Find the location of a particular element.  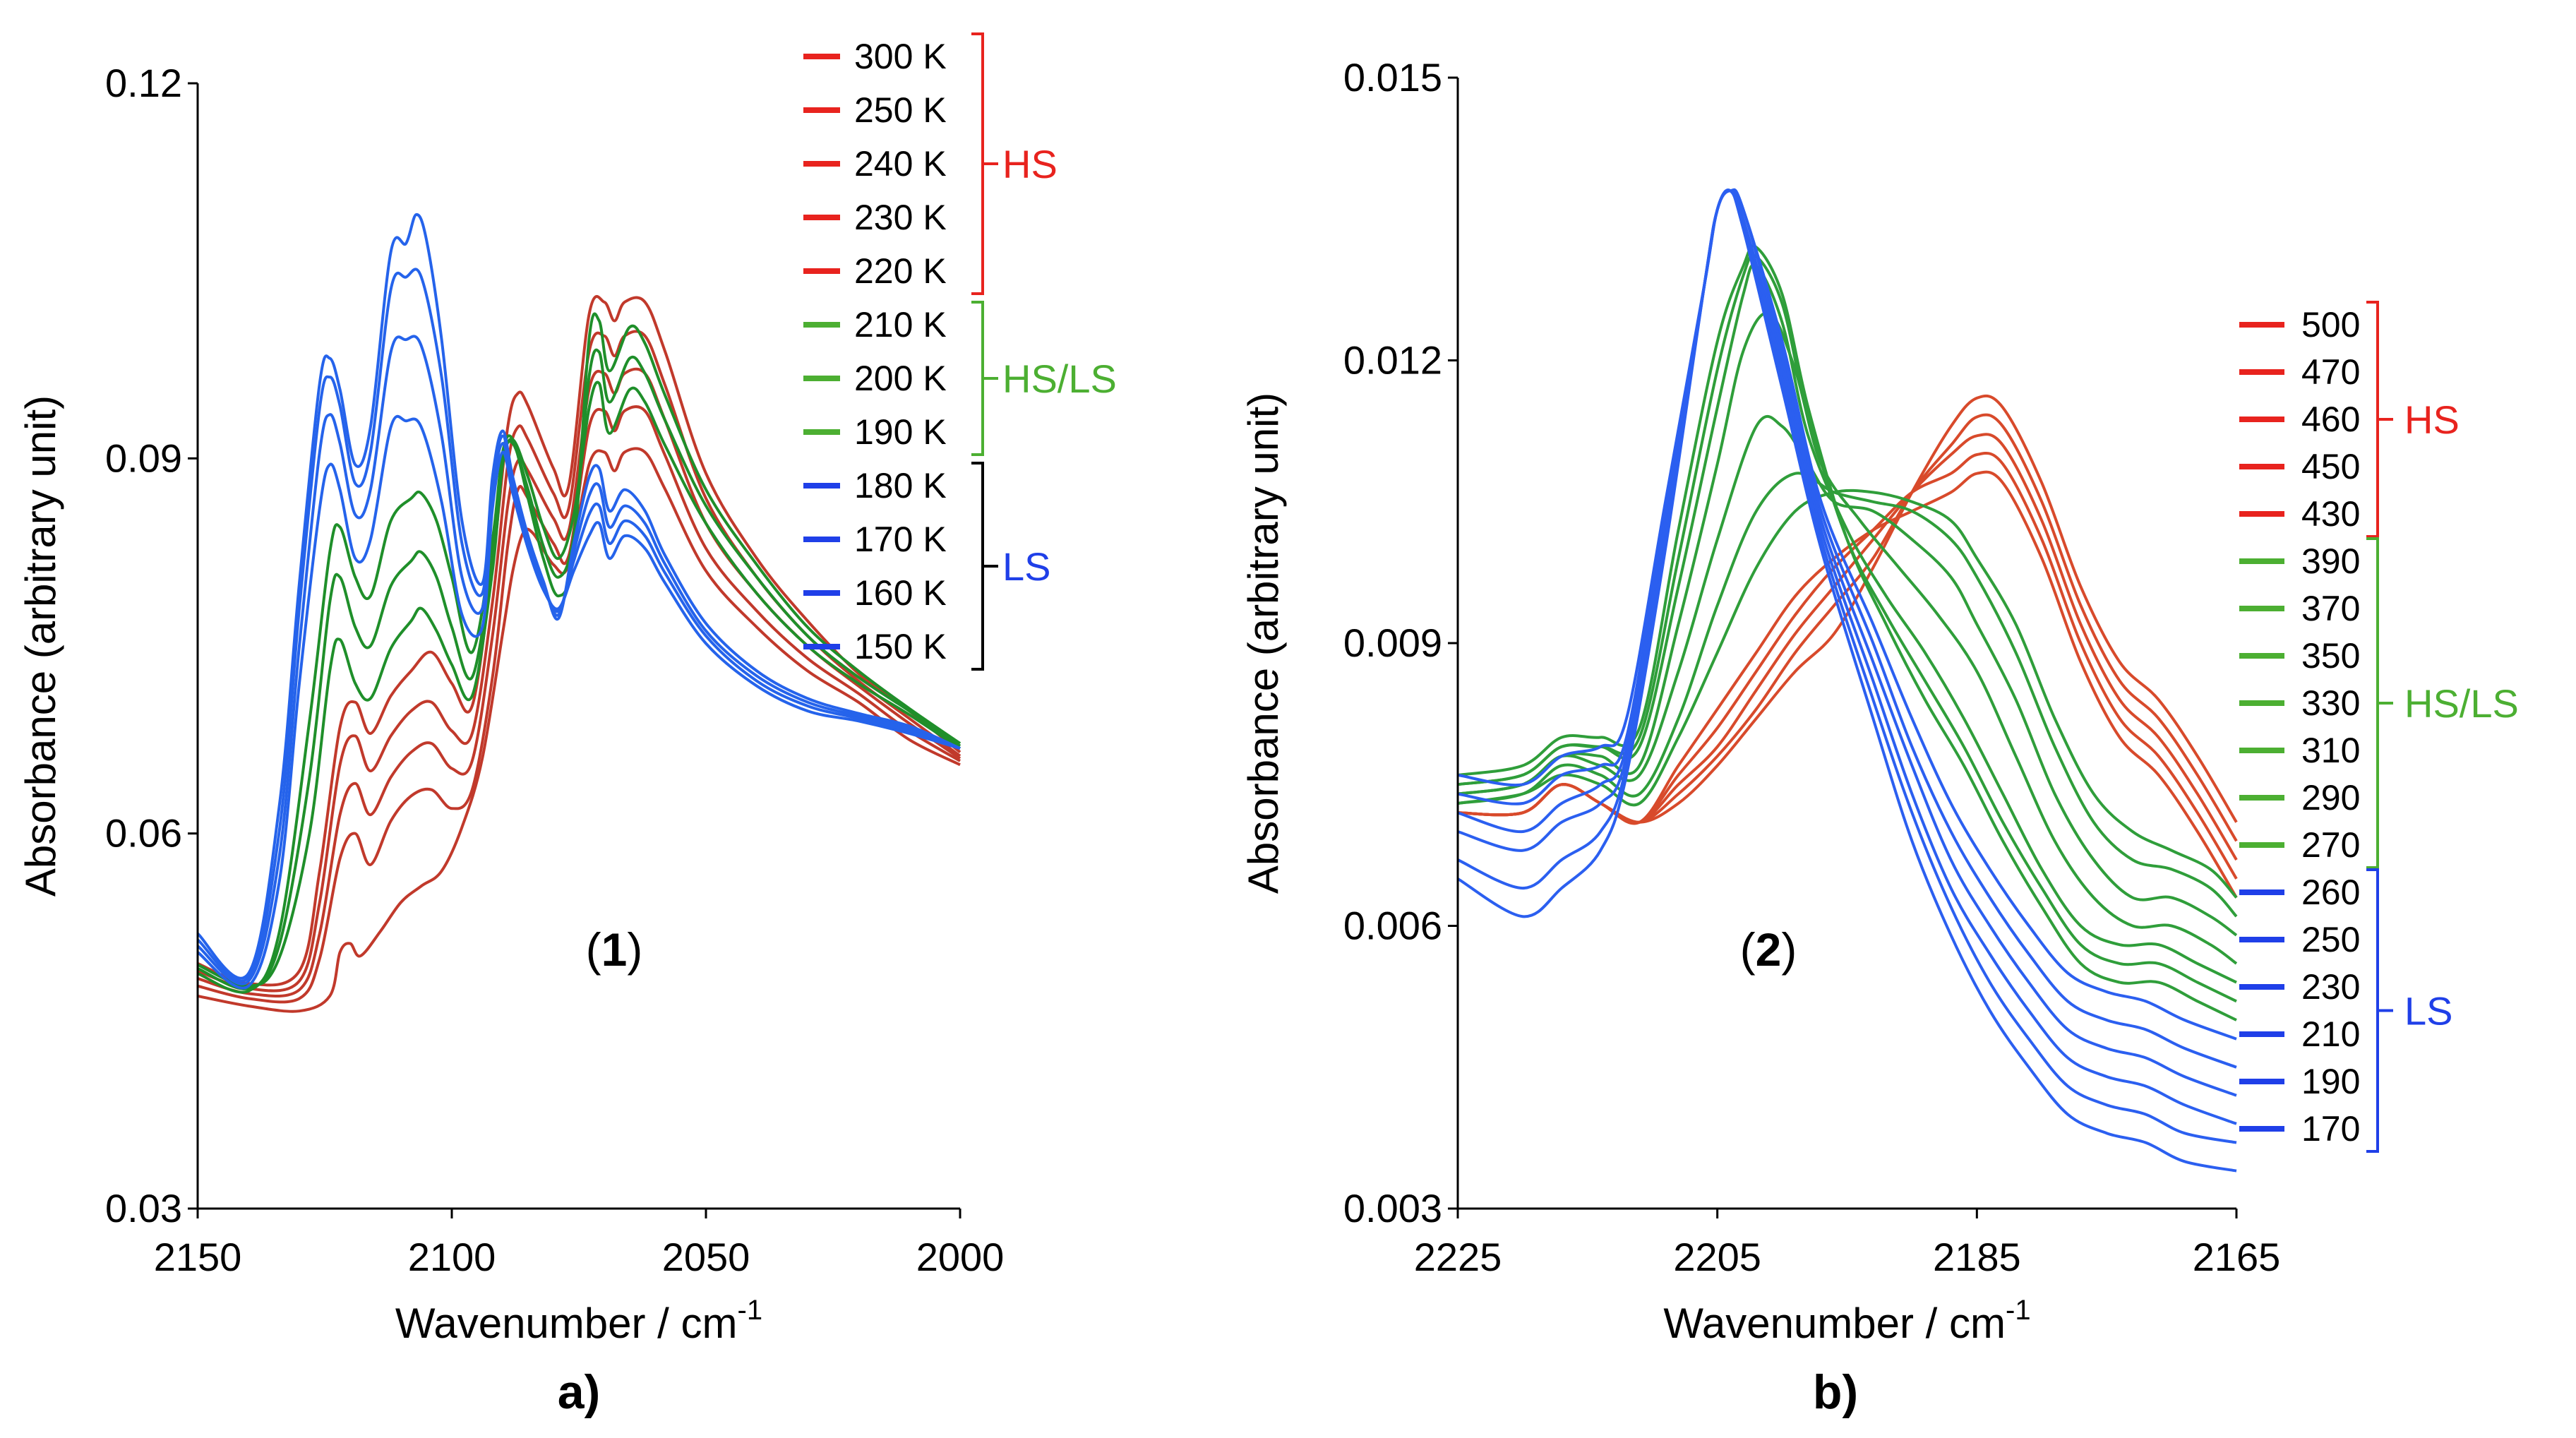

legend-entry-label: 350 is located at coordinates (2330, 656).